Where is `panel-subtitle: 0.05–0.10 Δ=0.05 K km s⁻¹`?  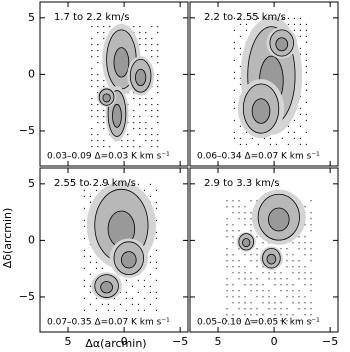 panel-subtitle: 0.05–0.10 Δ=0.05 K km s⁻¹ is located at coordinates (258, 323).